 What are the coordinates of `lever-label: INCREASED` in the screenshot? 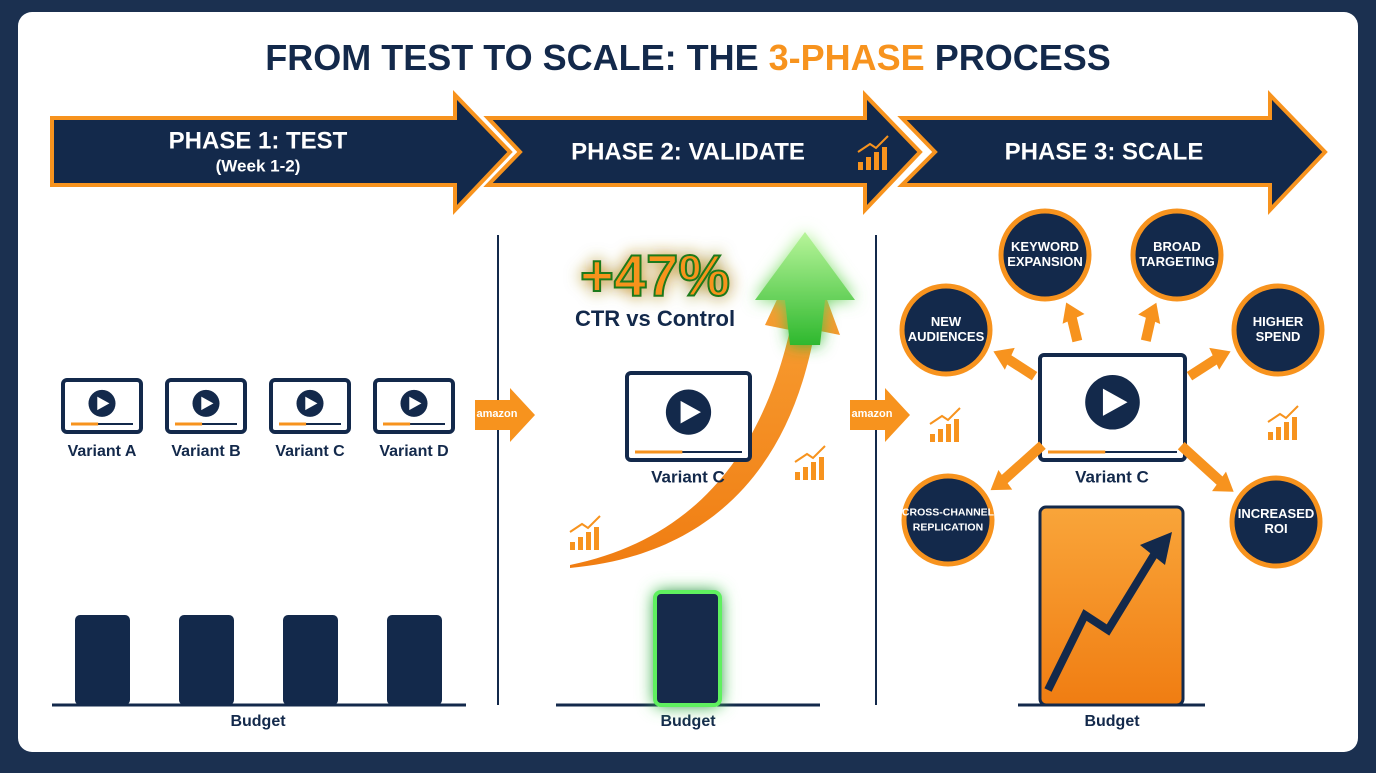 It's located at (1276, 513).